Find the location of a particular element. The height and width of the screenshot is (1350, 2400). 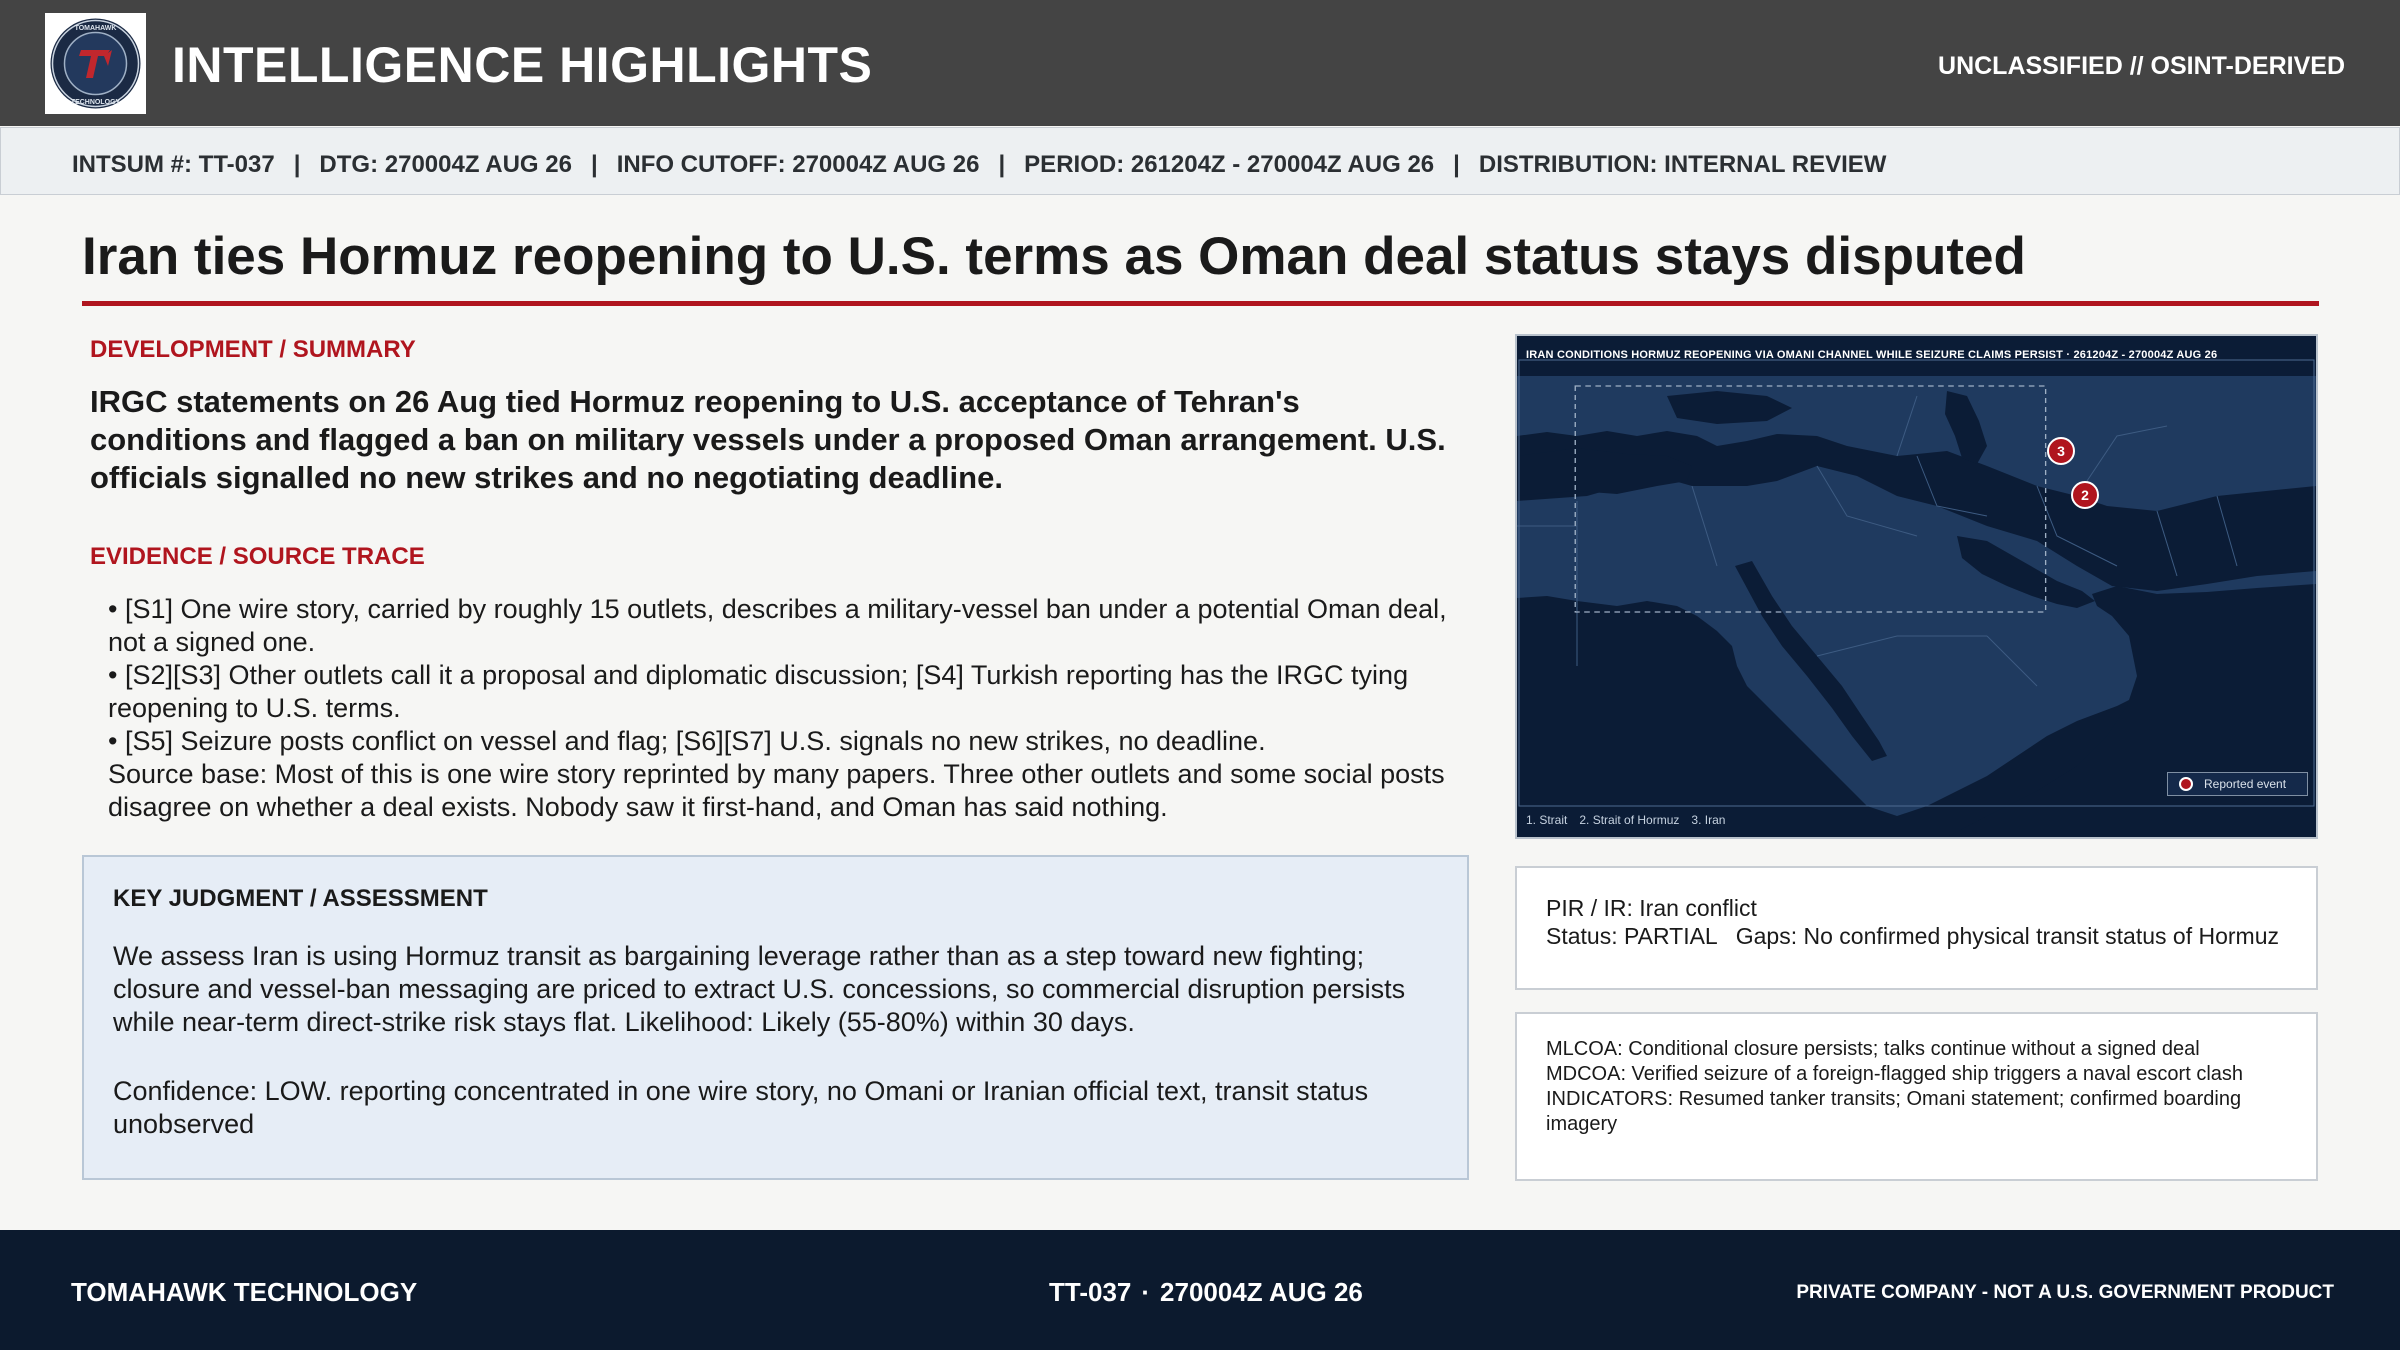

pir-status: Status: PARTIAL is located at coordinates (1632, 936).